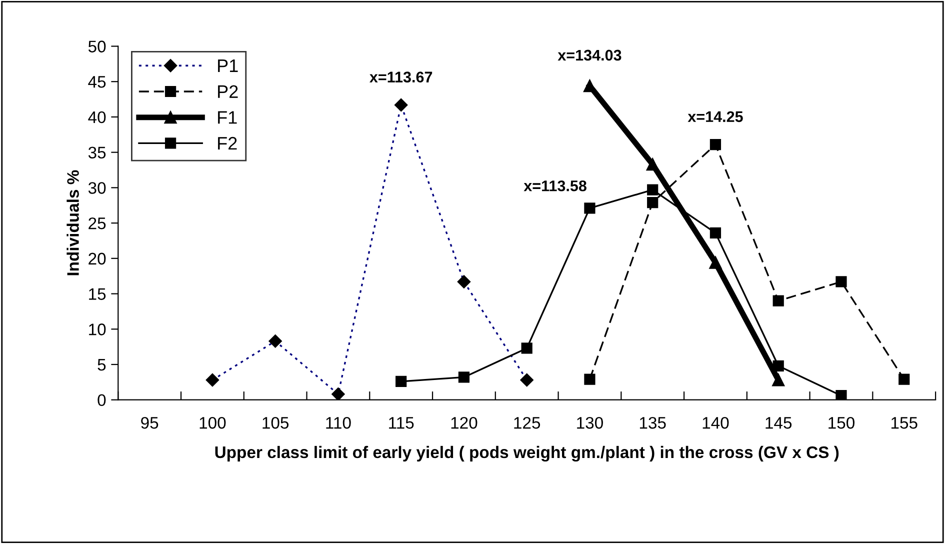 Image resolution: width=945 pixels, height=544 pixels. Describe the element at coordinates (149, 422) in the screenshot. I see `x-tick-label: 95` at that location.